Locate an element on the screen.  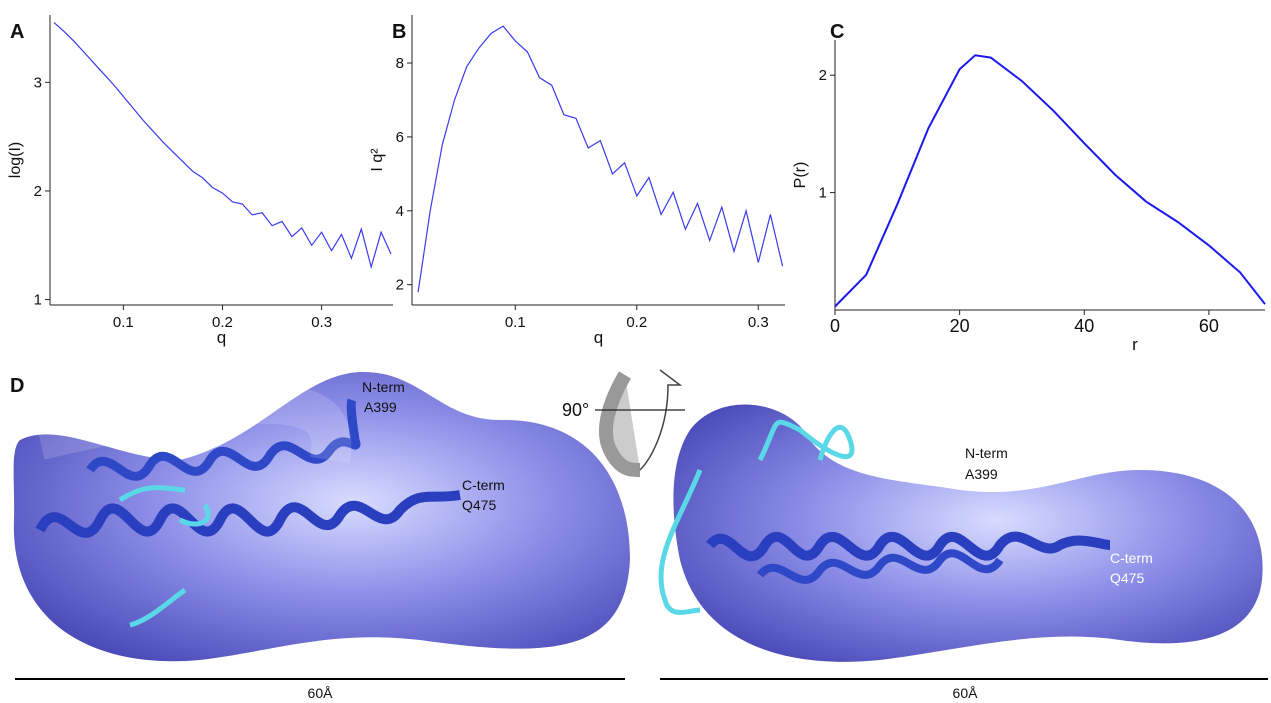
panel-label: B is located at coordinates (399, 32).